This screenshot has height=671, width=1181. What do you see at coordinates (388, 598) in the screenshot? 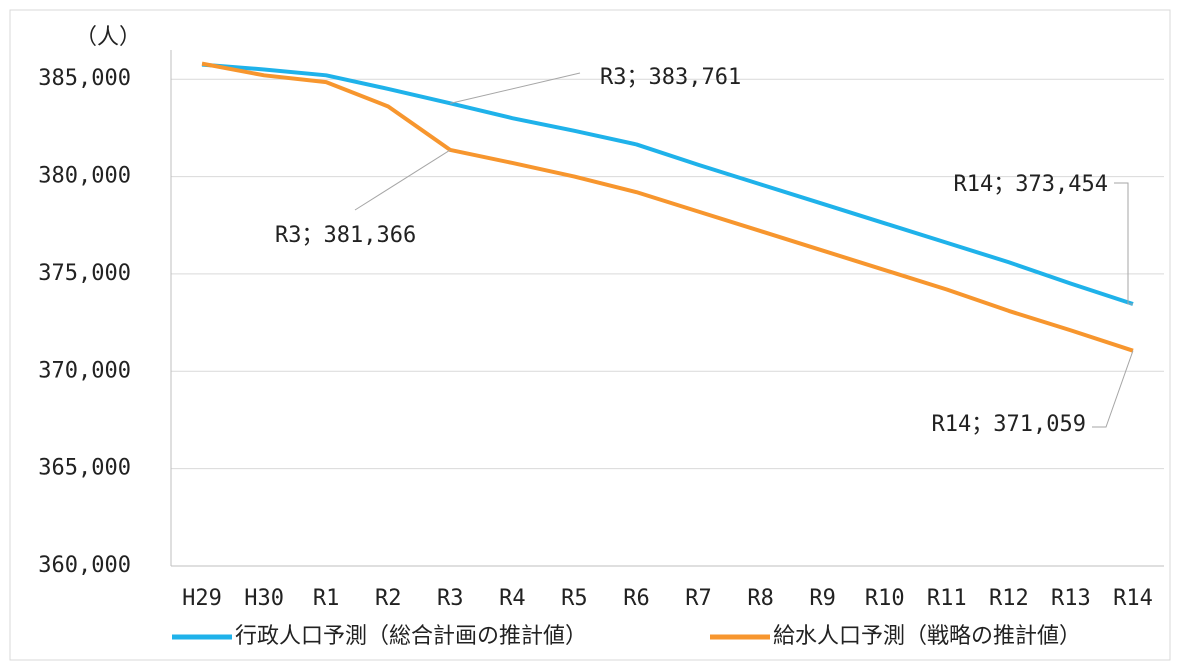
I see `x-tick-label: R2` at bounding box center [388, 598].